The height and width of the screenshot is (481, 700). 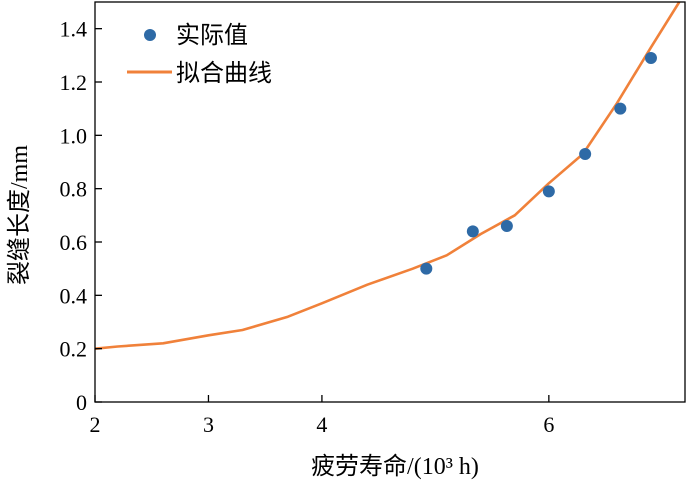 What do you see at coordinates (150, 35) in the screenshot?
I see `legend-marker-scatter` at bounding box center [150, 35].